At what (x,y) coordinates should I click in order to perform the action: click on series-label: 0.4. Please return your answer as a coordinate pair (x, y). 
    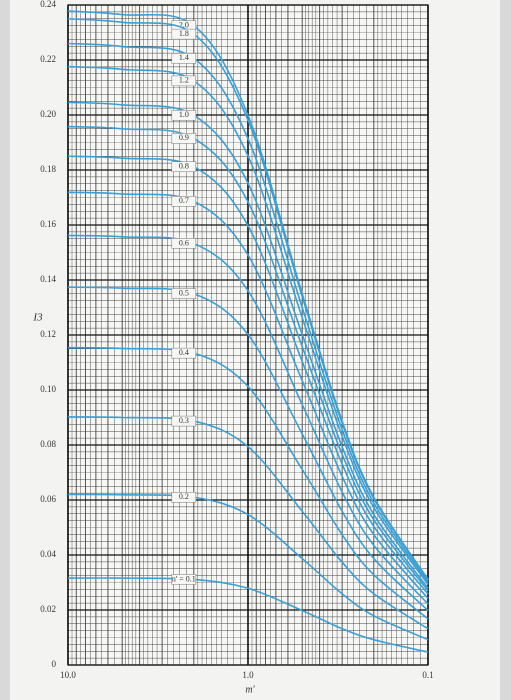
    Looking at the image, I should click on (184, 352).